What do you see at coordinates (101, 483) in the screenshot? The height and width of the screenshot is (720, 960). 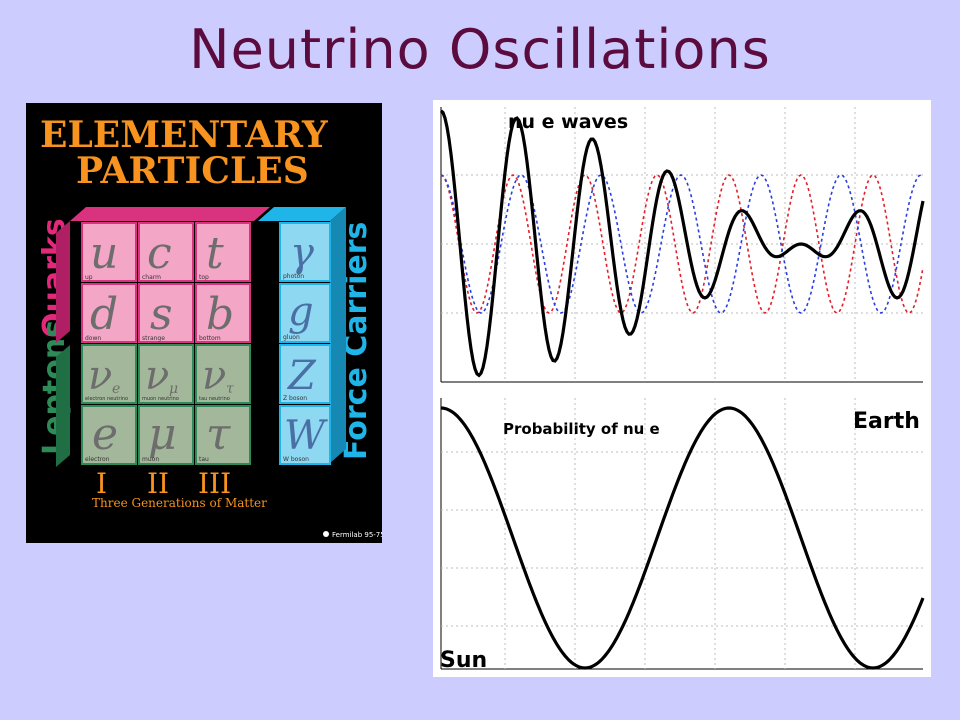 I see `generation-numeral: I` at bounding box center [101, 483].